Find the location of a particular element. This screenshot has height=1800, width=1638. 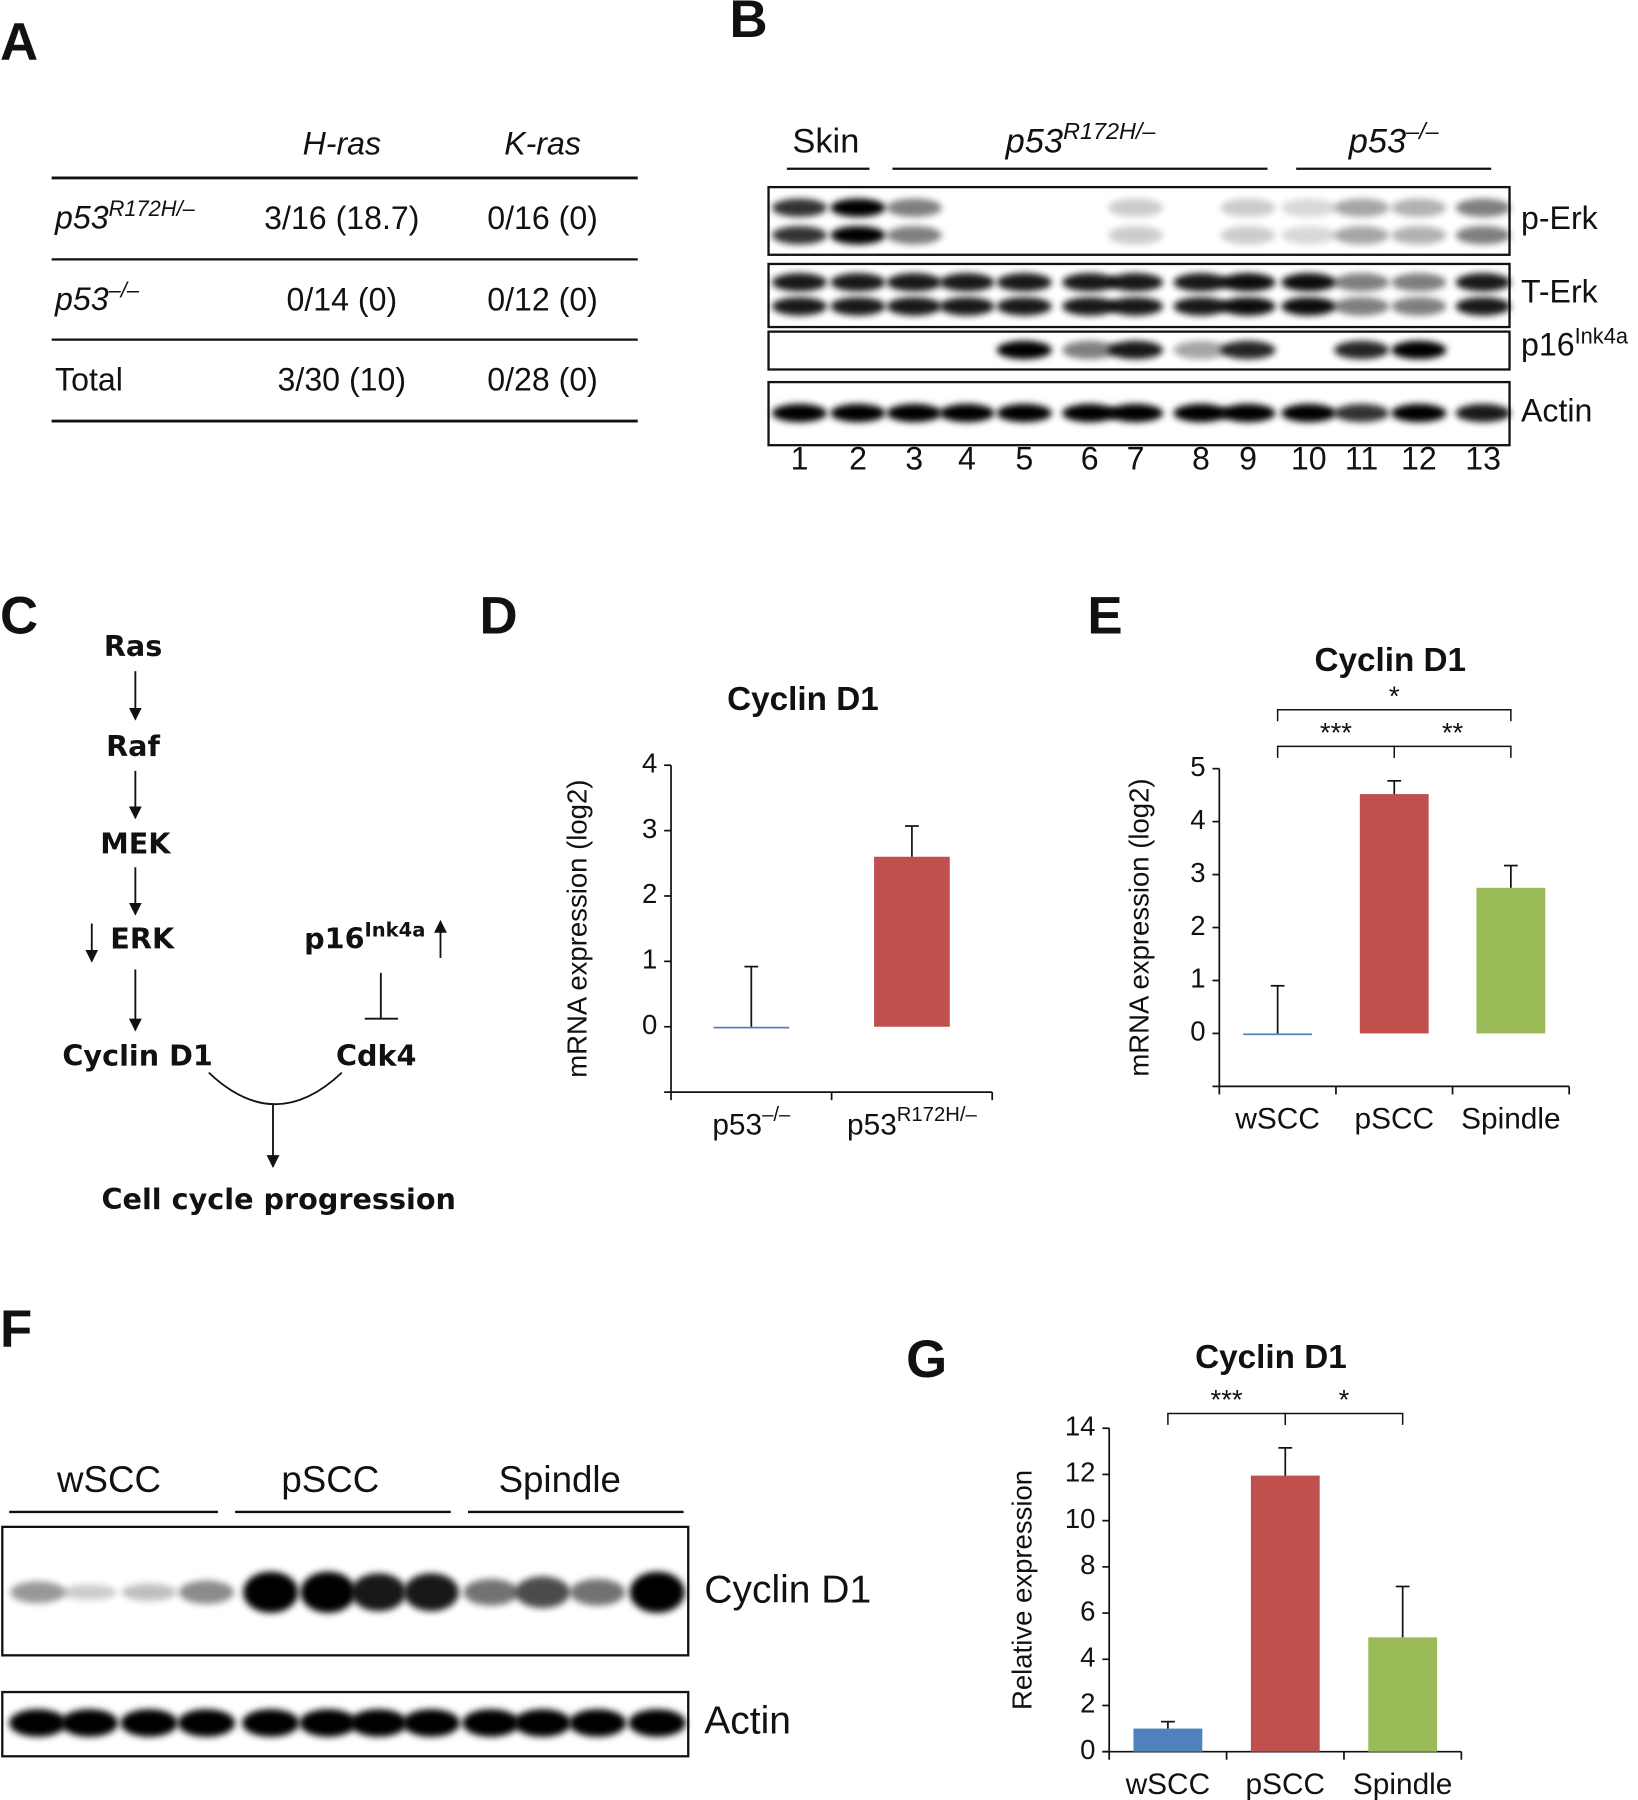

lane-label: 3 is located at coordinates (914, 459).